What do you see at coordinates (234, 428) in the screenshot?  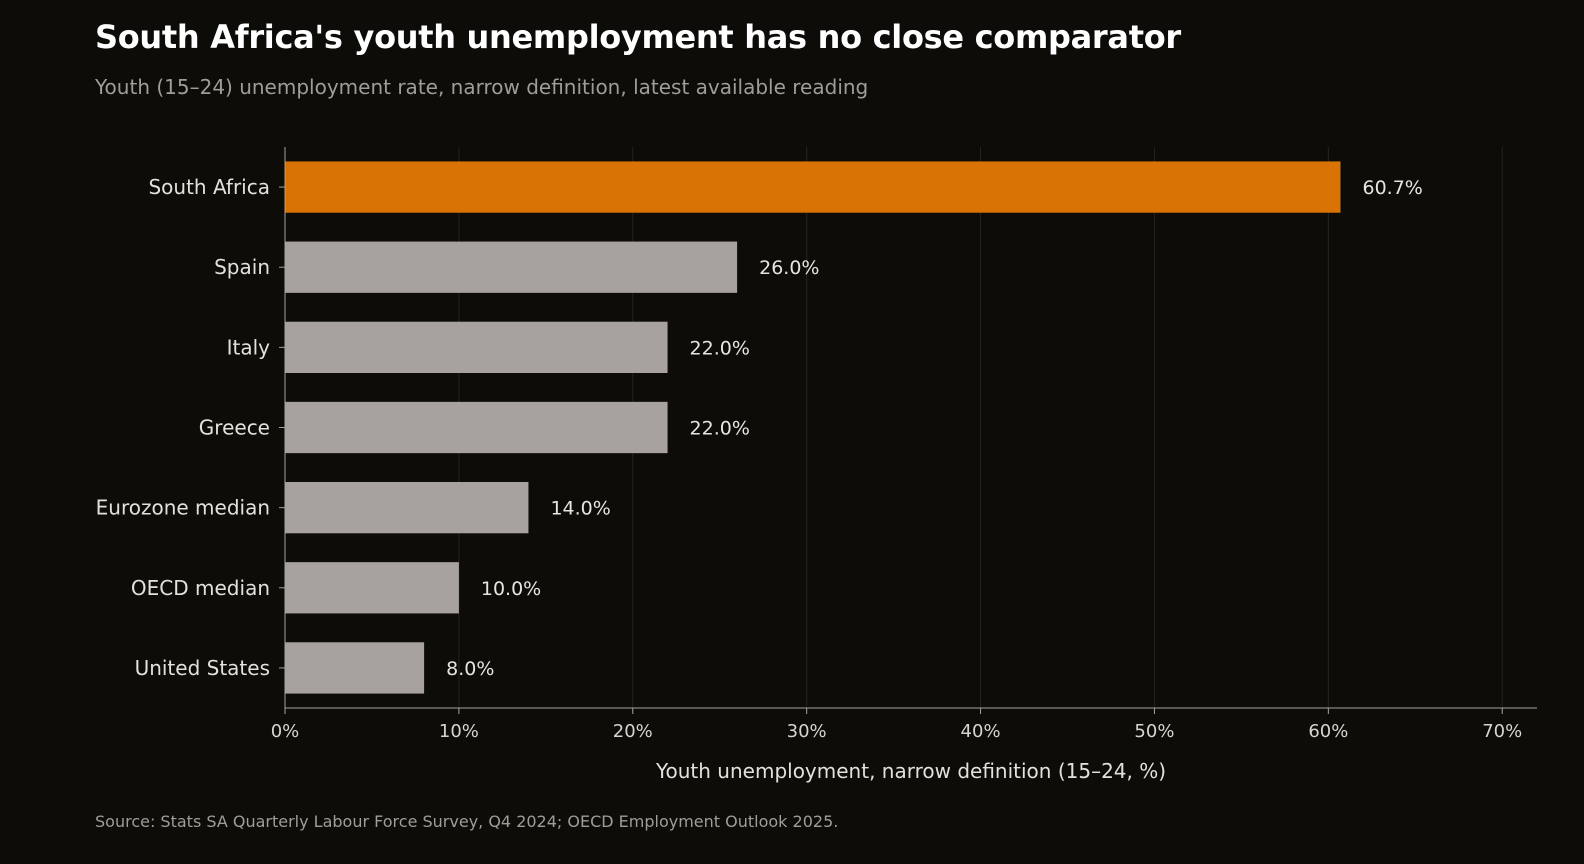 I see `y-category-label: Greece` at bounding box center [234, 428].